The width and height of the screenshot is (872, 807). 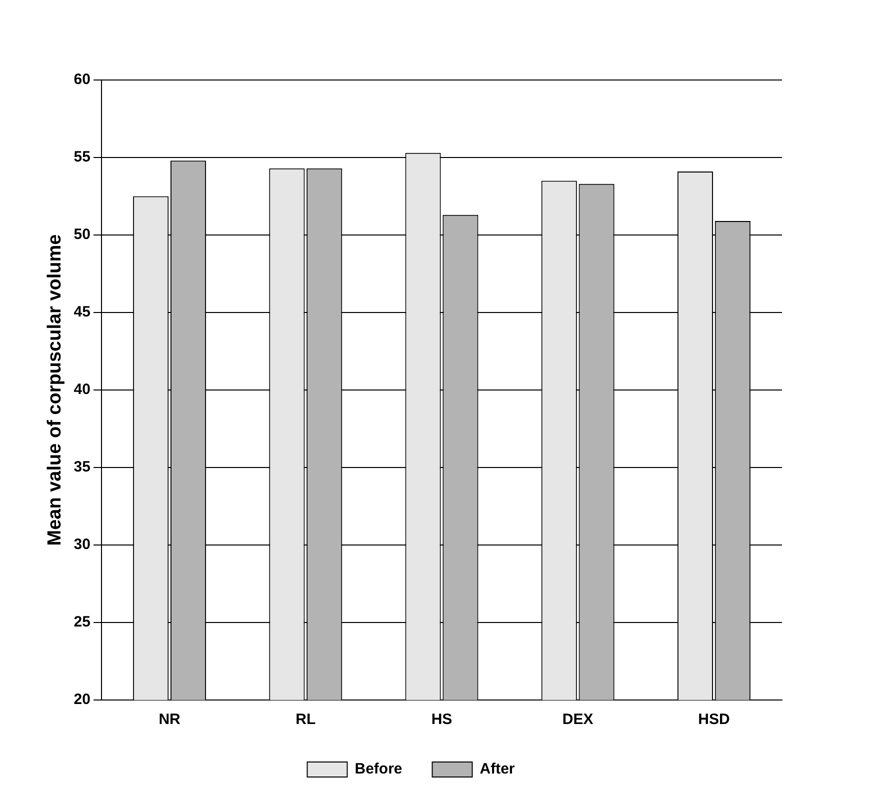 What do you see at coordinates (714, 719) in the screenshot?
I see `x-tick-label: HSD` at bounding box center [714, 719].